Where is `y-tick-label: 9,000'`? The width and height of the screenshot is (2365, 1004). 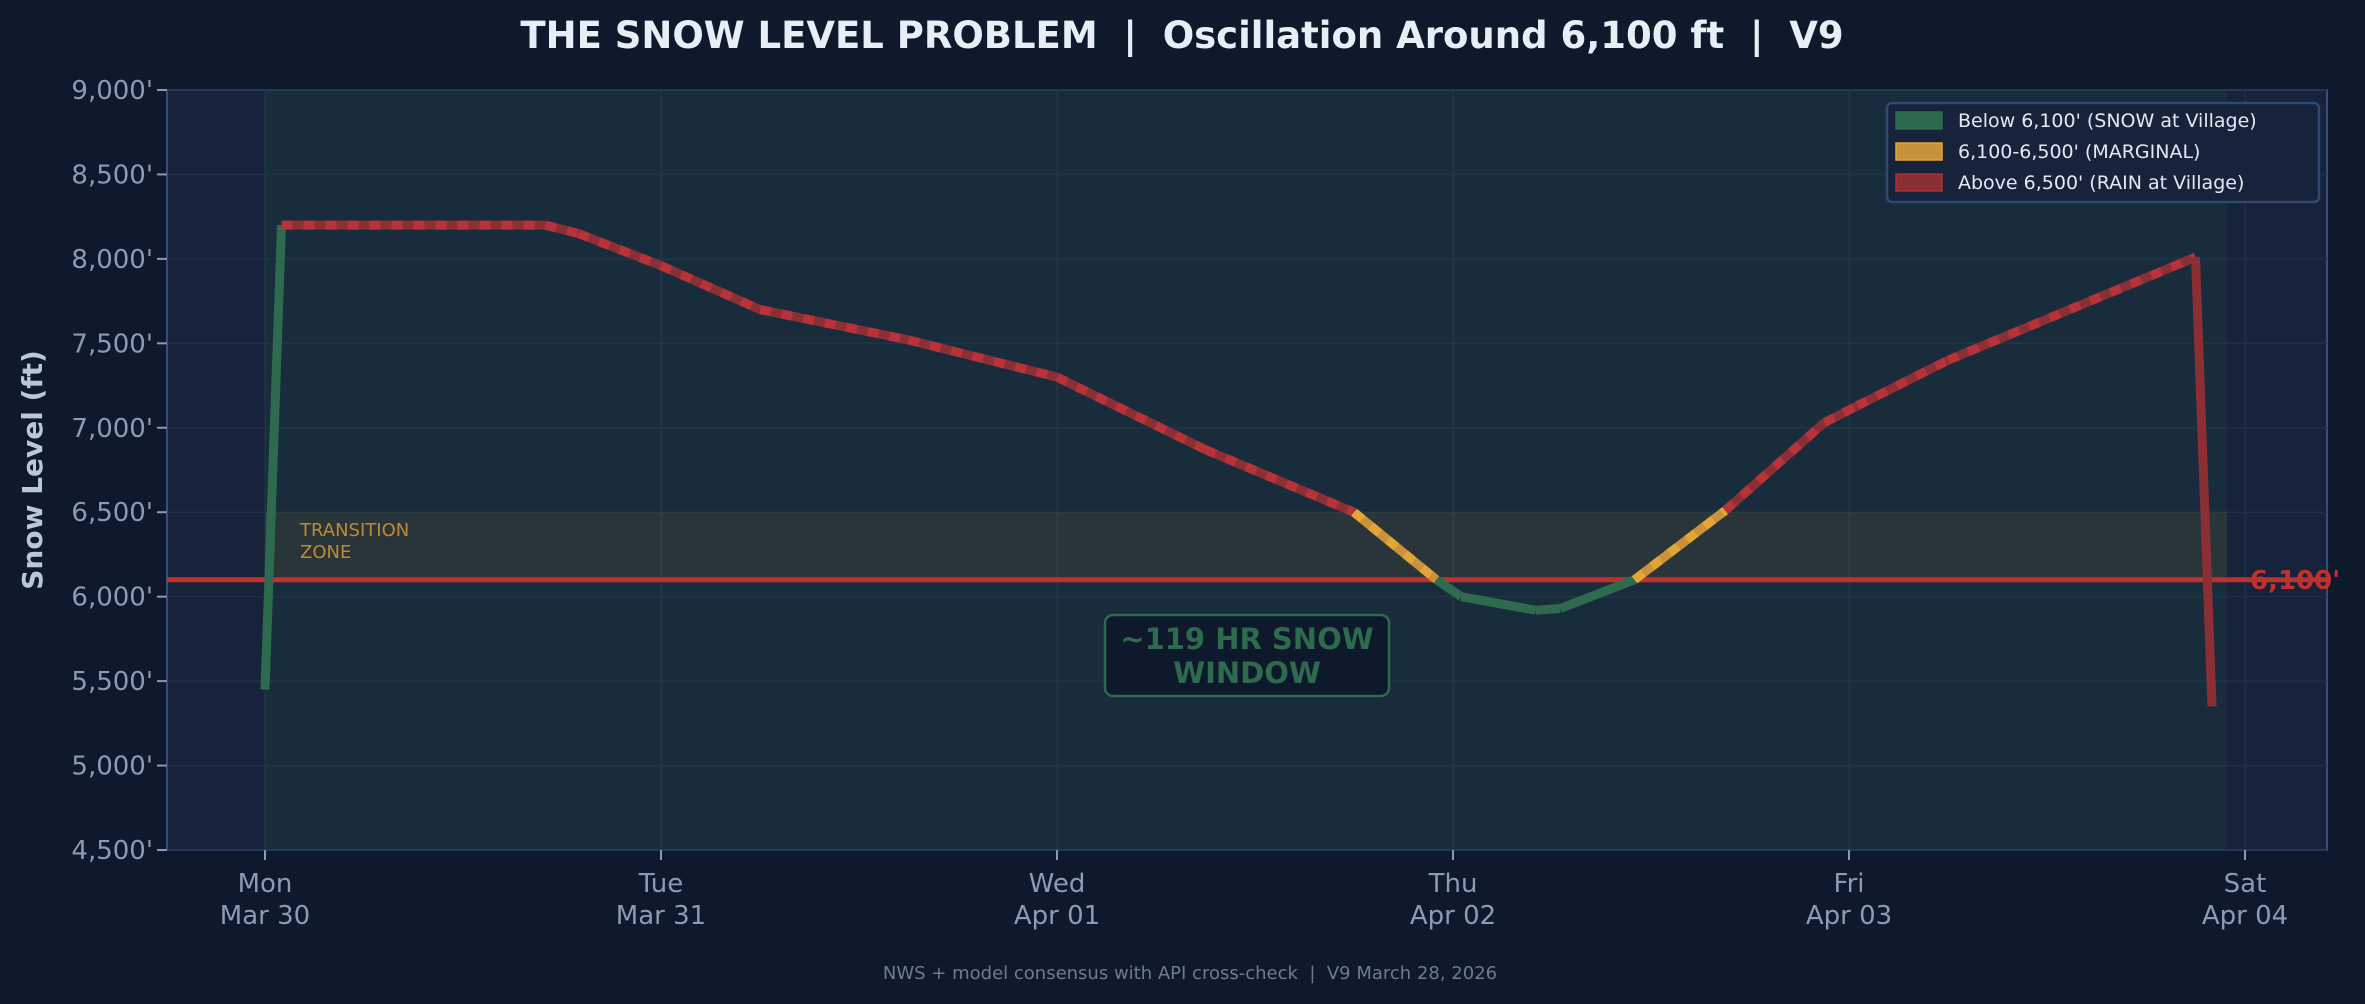
y-tick-label: 9,000' is located at coordinates (112, 91).